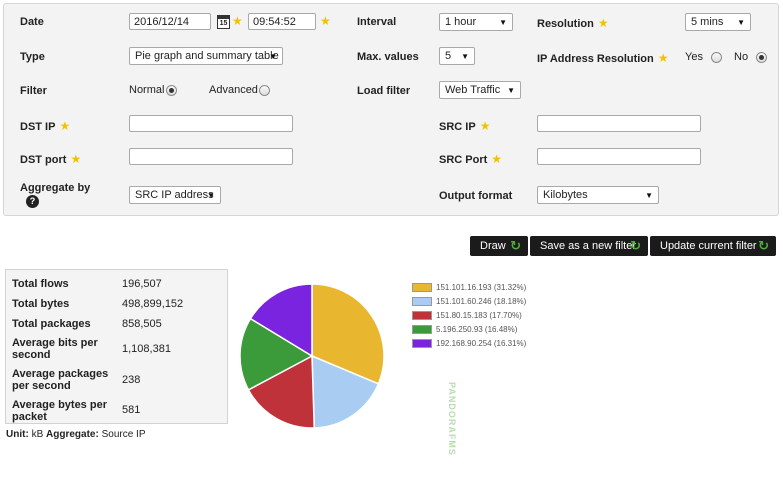 This screenshot has height=502, width=783. What do you see at coordinates (452, 419) in the screenshot?
I see `pandorafms-watermark: PANDORAFMS` at bounding box center [452, 419].